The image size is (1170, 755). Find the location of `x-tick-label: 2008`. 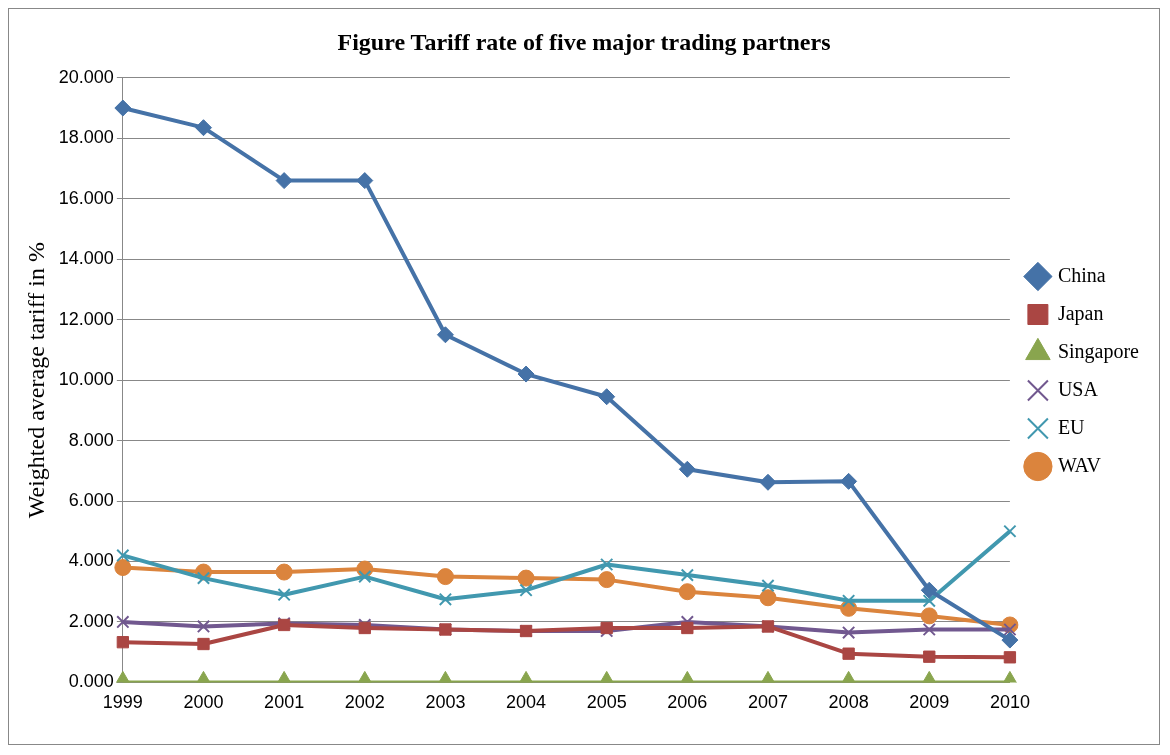

x-tick-label: 2008 is located at coordinates (848, 702).